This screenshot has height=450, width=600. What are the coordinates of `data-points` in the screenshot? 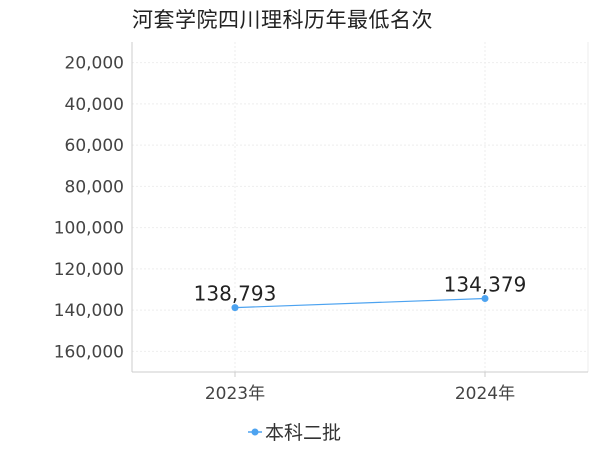 It's located at (360, 303).